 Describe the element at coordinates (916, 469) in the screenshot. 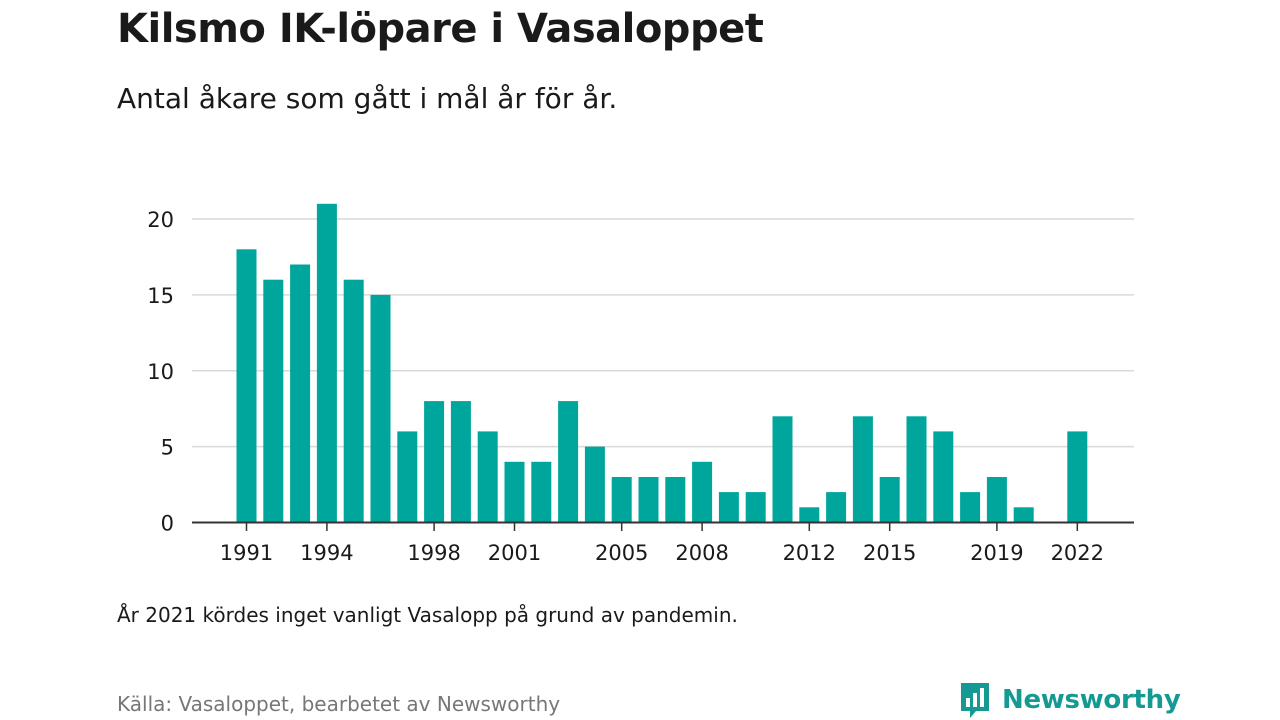

I see `bar-2016` at that location.